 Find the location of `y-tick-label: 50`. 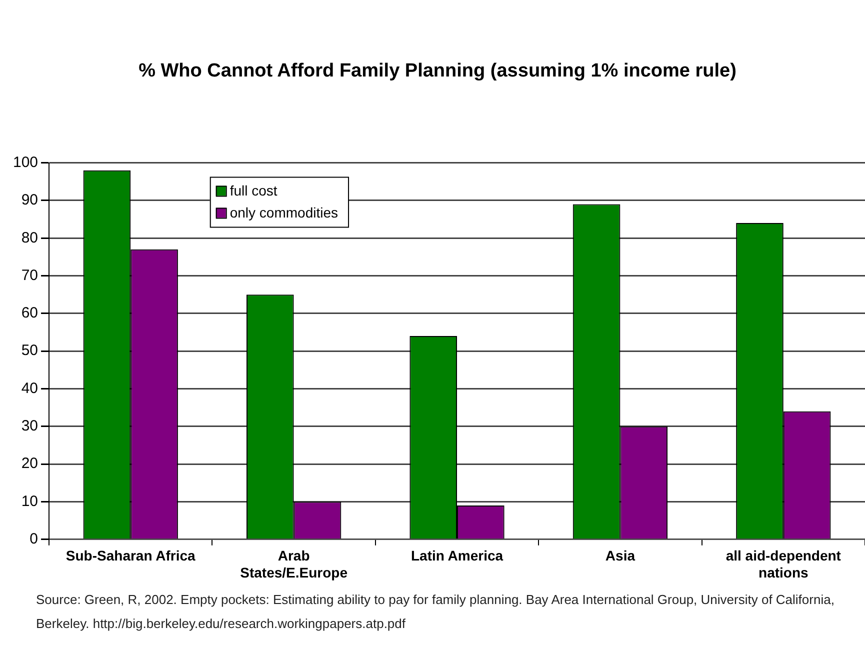

y-tick-label: 50 is located at coordinates (29, 351).